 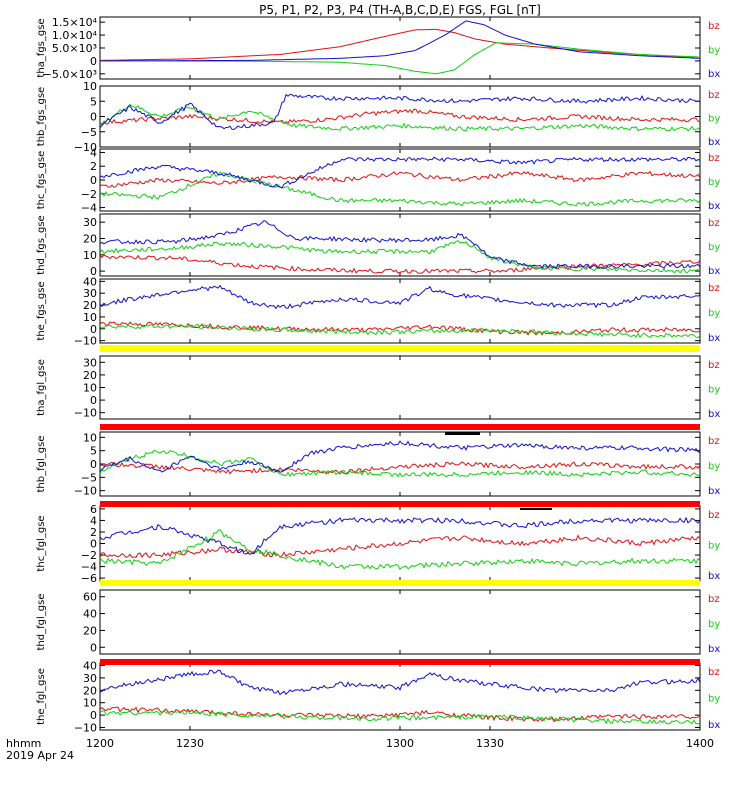 I want to click on footer-date: 2019 Apr 24, so click(x=40, y=755).